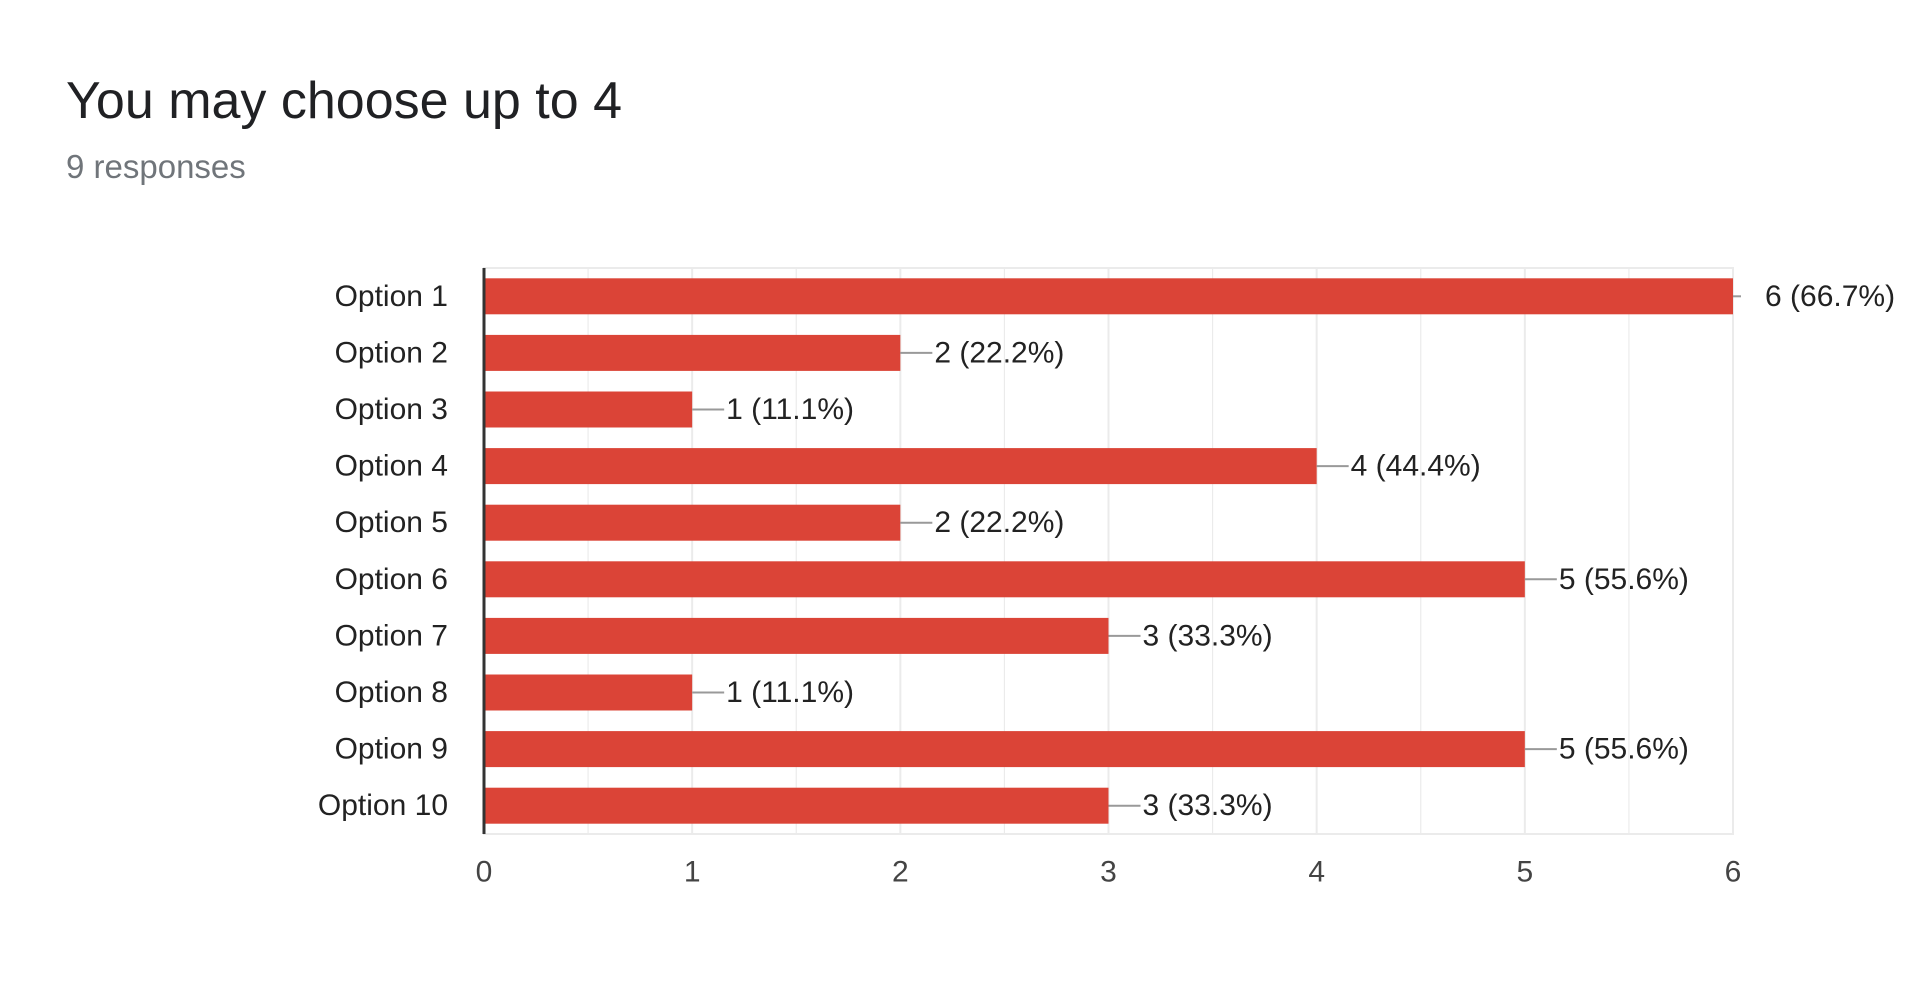 Image resolution: width=1920 pixels, height=996 pixels. Describe the element at coordinates (391, 409) in the screenshot. I see `category-label: Option 3` at that location.